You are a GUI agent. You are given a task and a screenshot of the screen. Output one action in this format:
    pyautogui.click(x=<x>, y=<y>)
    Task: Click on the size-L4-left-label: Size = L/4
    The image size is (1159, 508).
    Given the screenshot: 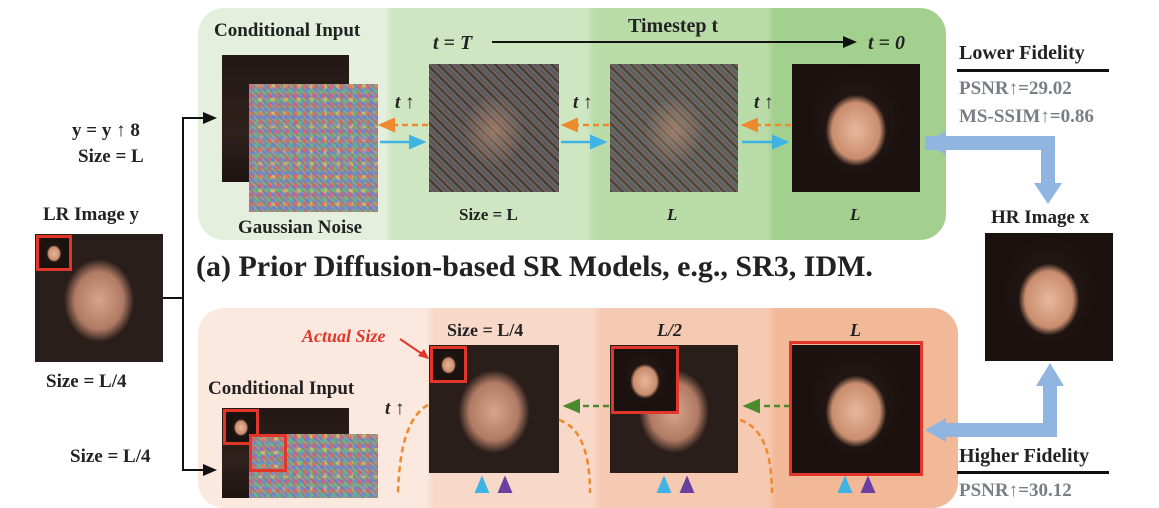 What is the action you would take?
    pyautogui.click(x=110, y=456)
    